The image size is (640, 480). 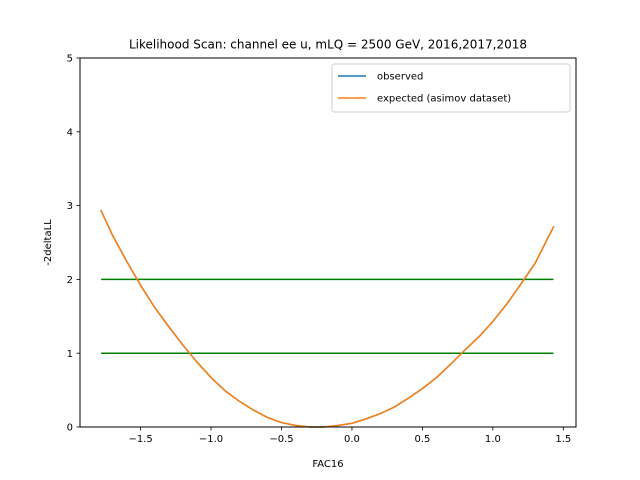 I want to click on y-tick-label: 2, so click(x=70, y=280).